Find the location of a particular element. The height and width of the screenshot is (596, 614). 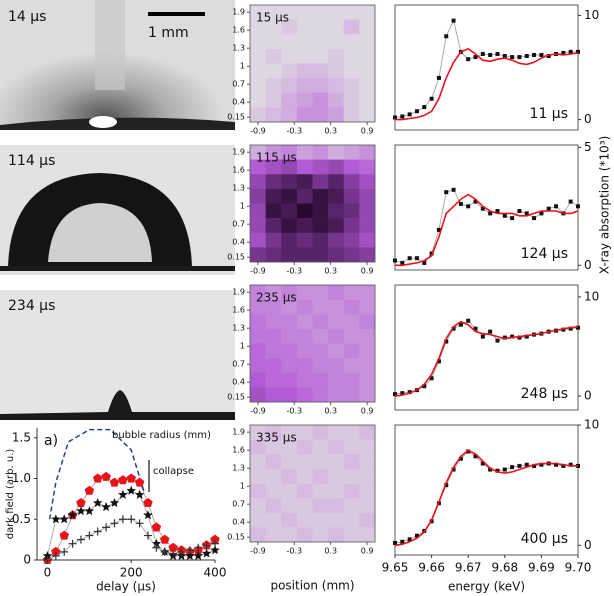

y-tick-label: 0.15 is located at coordinates (236, 257).